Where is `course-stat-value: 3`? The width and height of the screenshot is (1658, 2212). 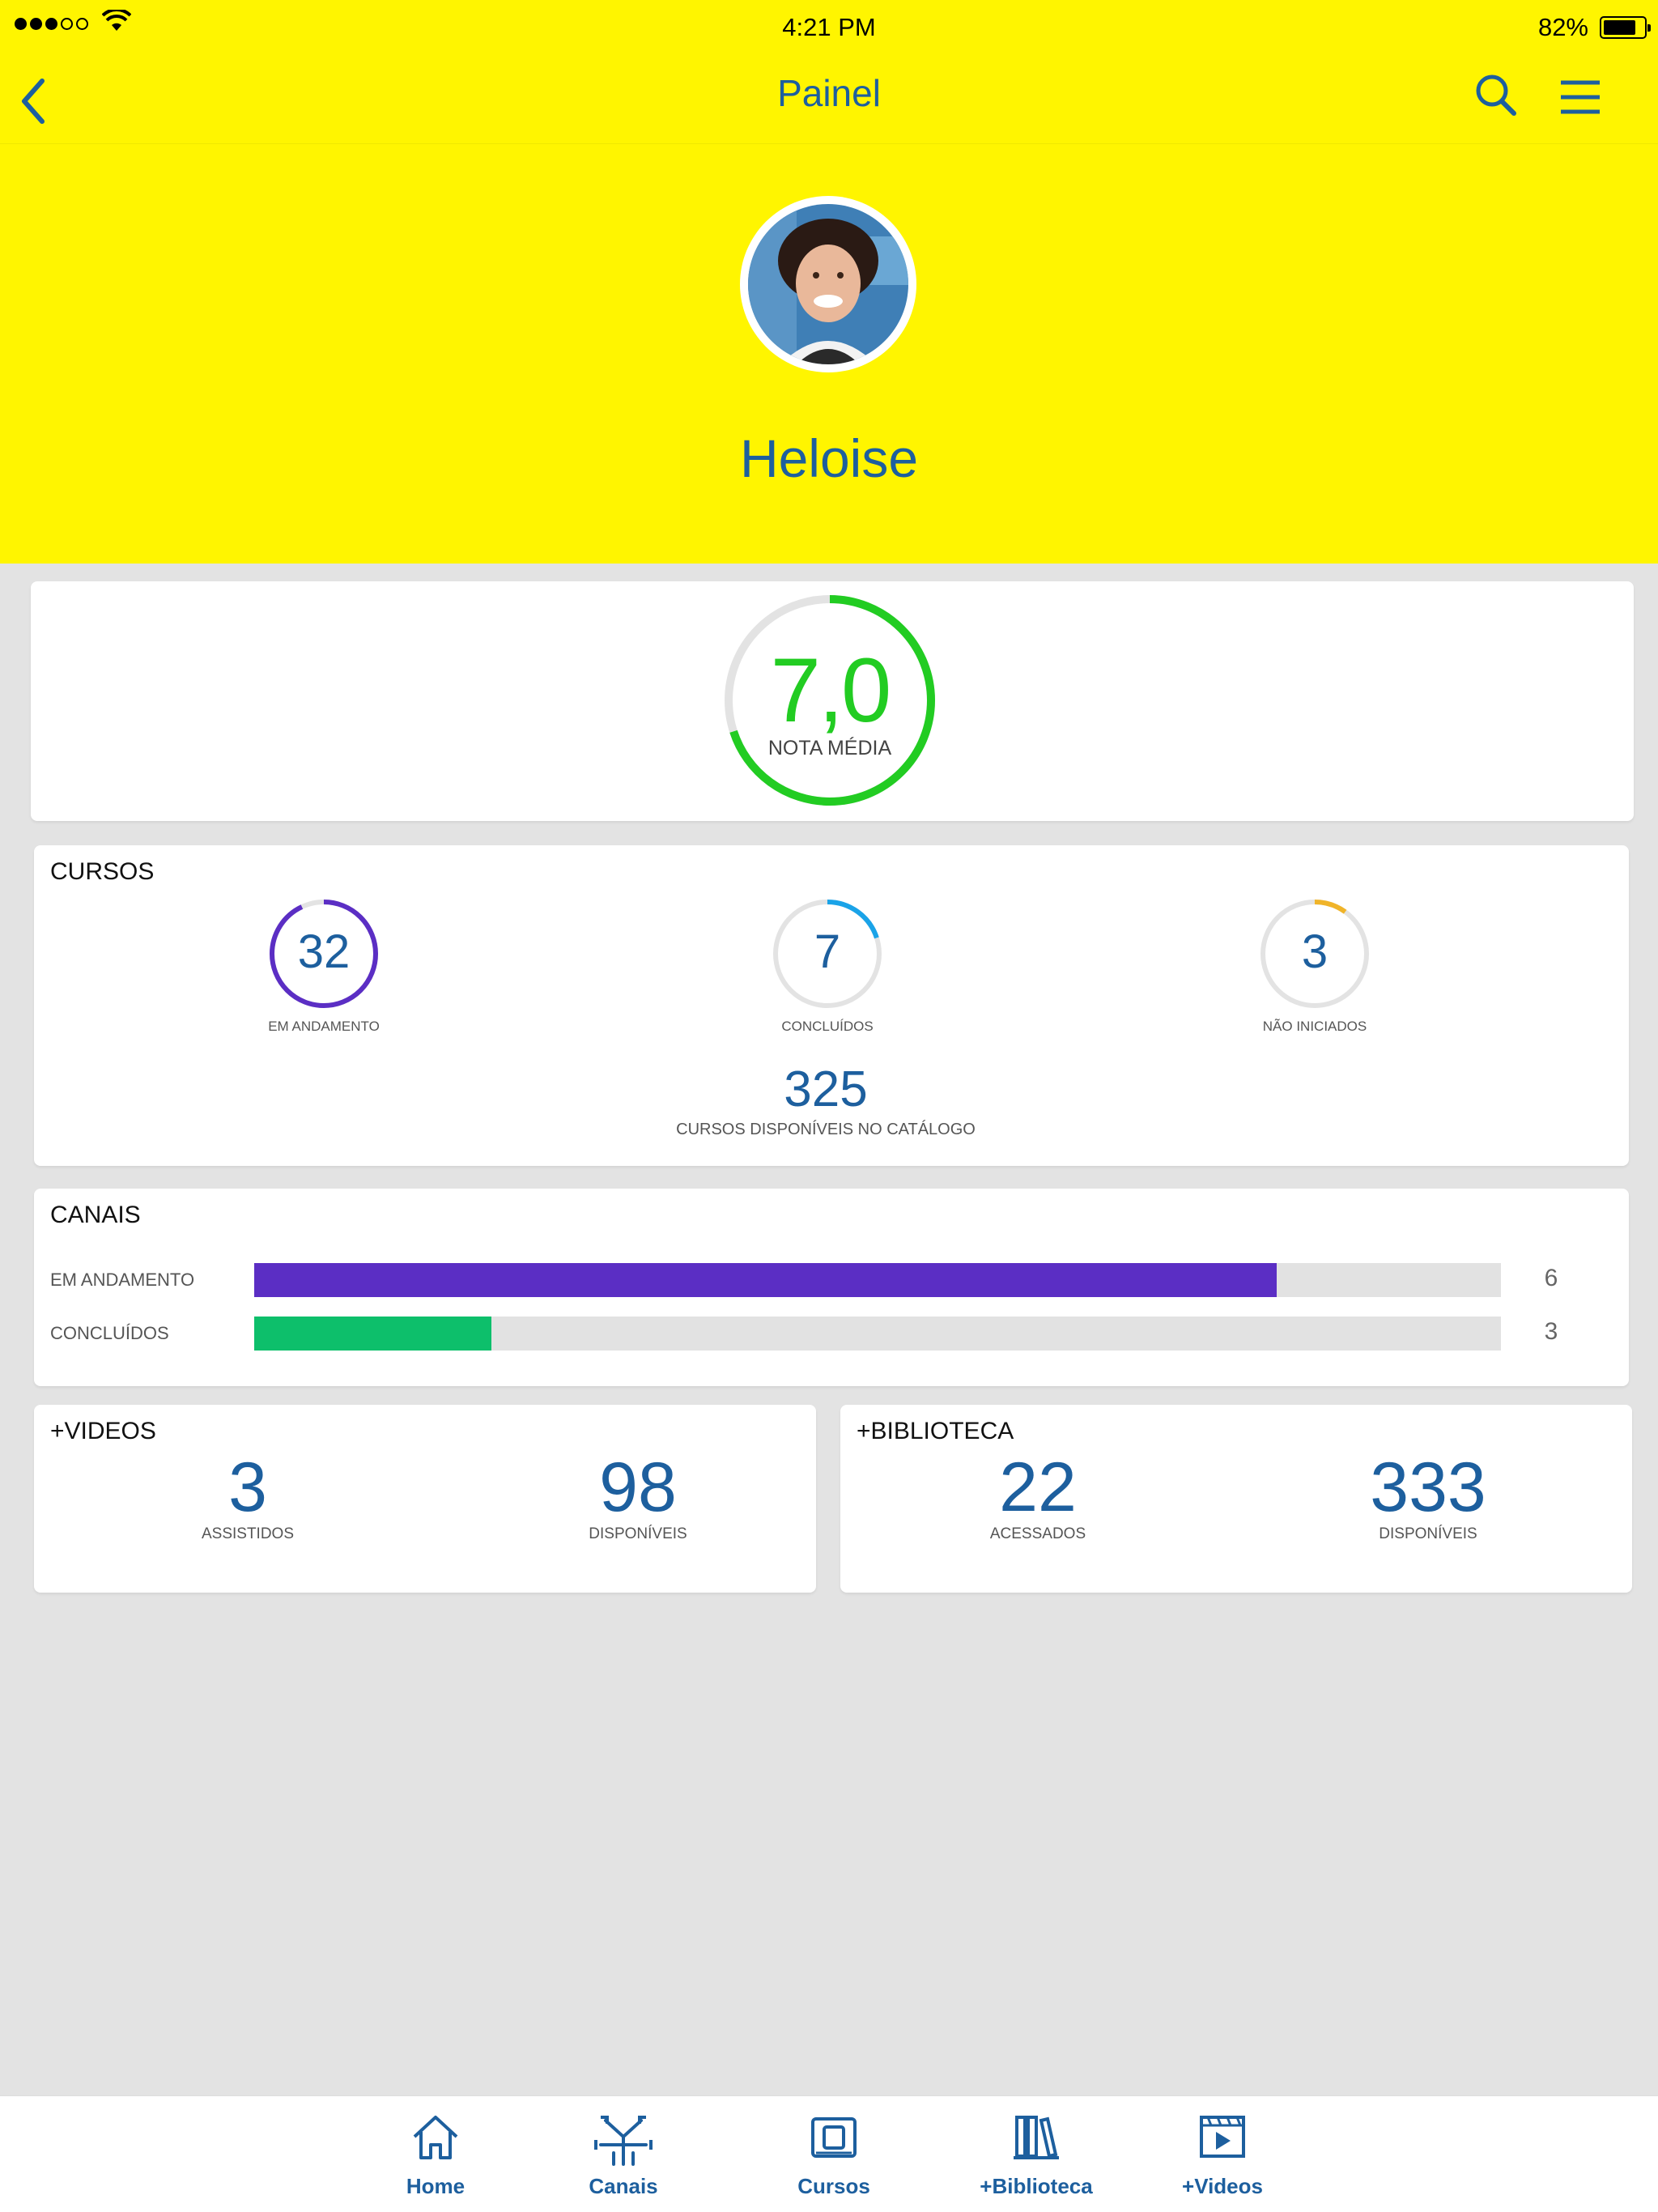 course-stat-value: 3 is located at coordinates (1315, 952).